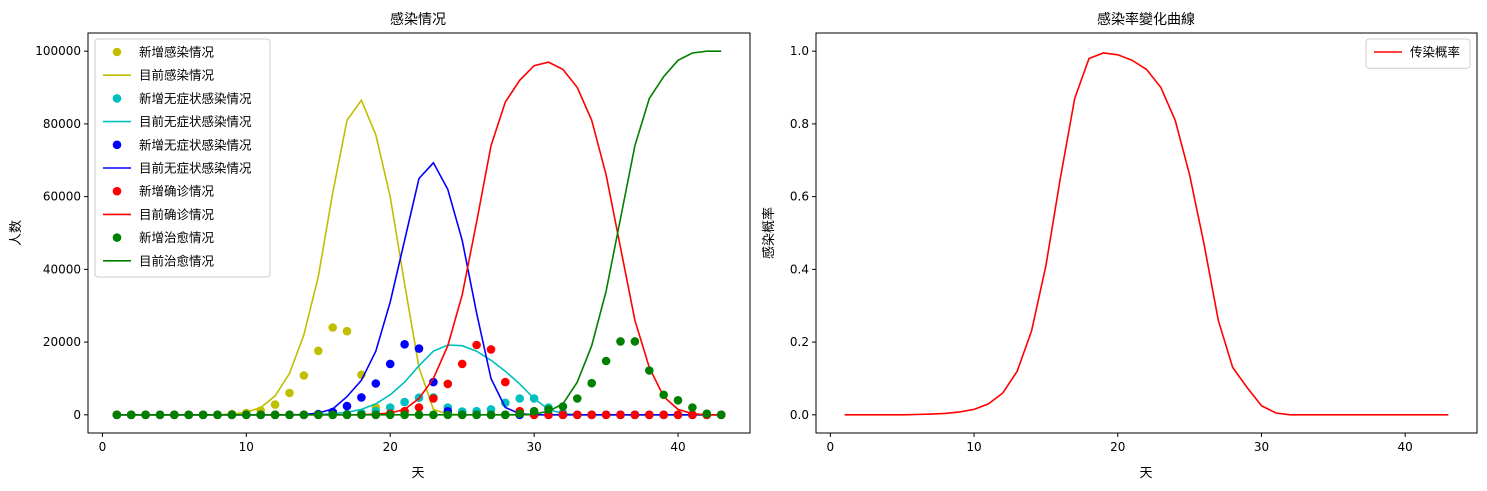 The width and height of the screenshot is (1487, 491). What do you see at coordinates (177, 237) in the screenshot?
I see `legend-label-8: 新增治愈情况` at bounding box center [177, 237].